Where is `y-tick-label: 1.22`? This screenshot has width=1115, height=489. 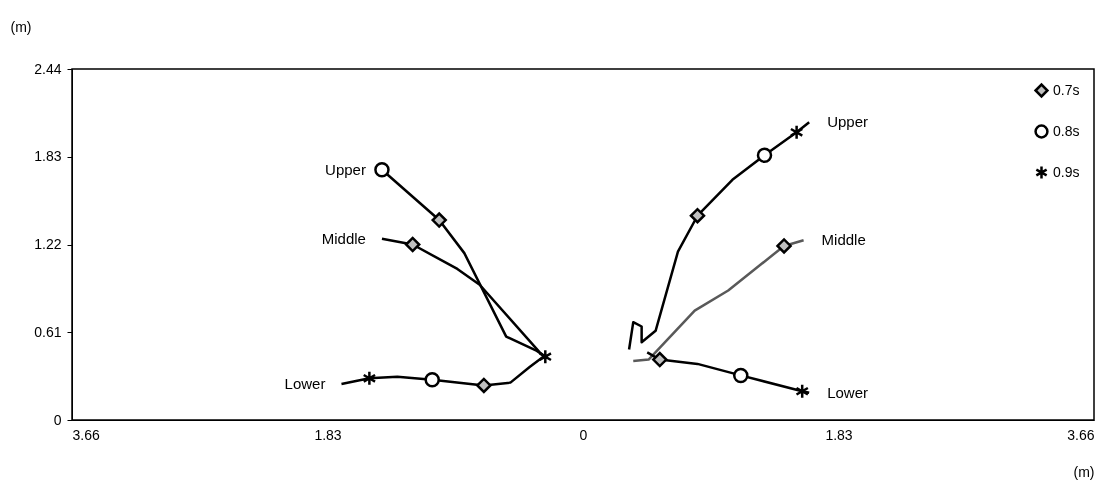 y-tick-label: 1.22 is located at coordinates (48, 244).